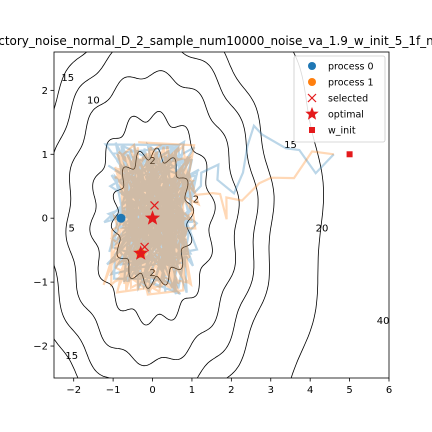  I want to click on process-0-start-point, so click(121, 218).